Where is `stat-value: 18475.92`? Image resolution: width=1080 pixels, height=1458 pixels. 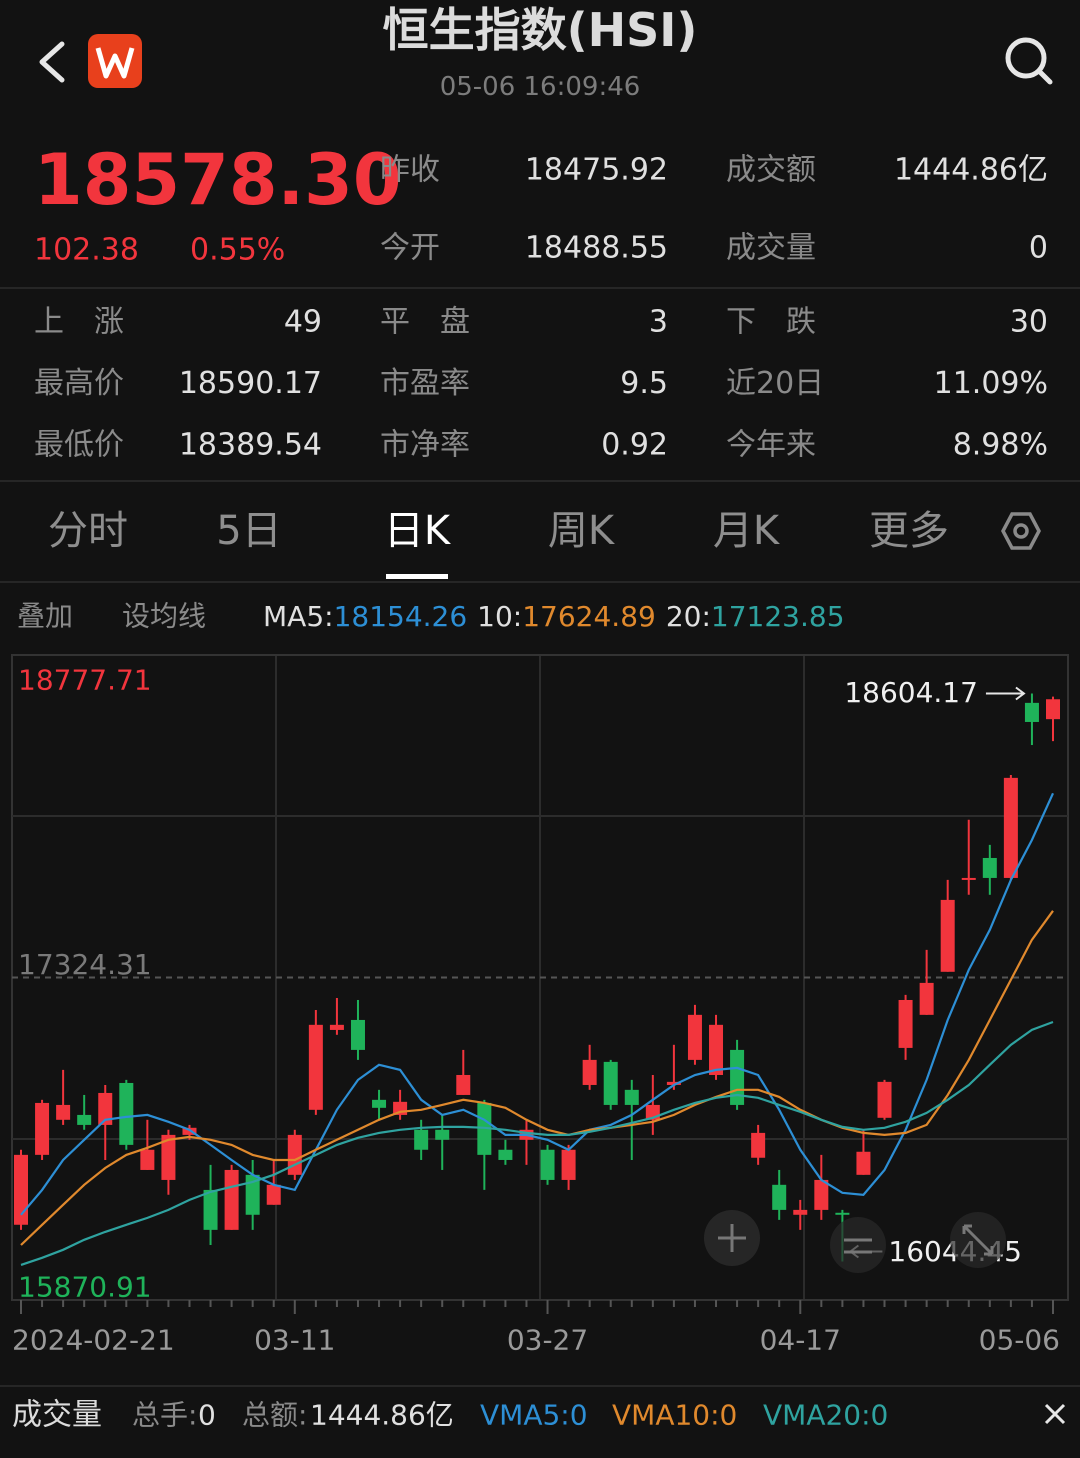
stat-value: 18475.92 is located at coordinates (596, 170).